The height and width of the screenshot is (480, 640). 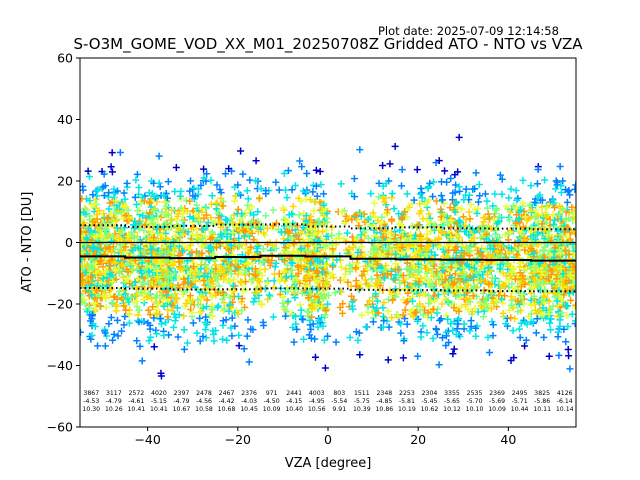 I want to click on bin-stat-label: 10.30, so click(x=91, y=409).